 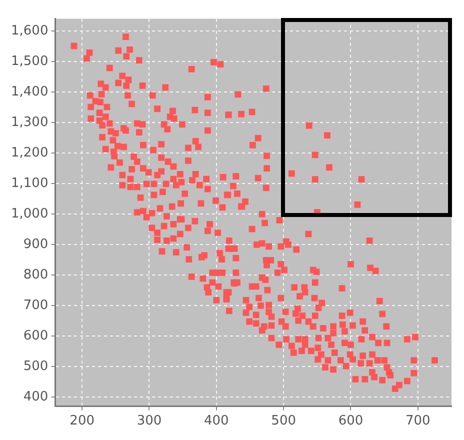 What do you see at coordinates (29, 92) in the screenshot?
I see `y-tick-label: 1,400` at bounding box center [29, 92].